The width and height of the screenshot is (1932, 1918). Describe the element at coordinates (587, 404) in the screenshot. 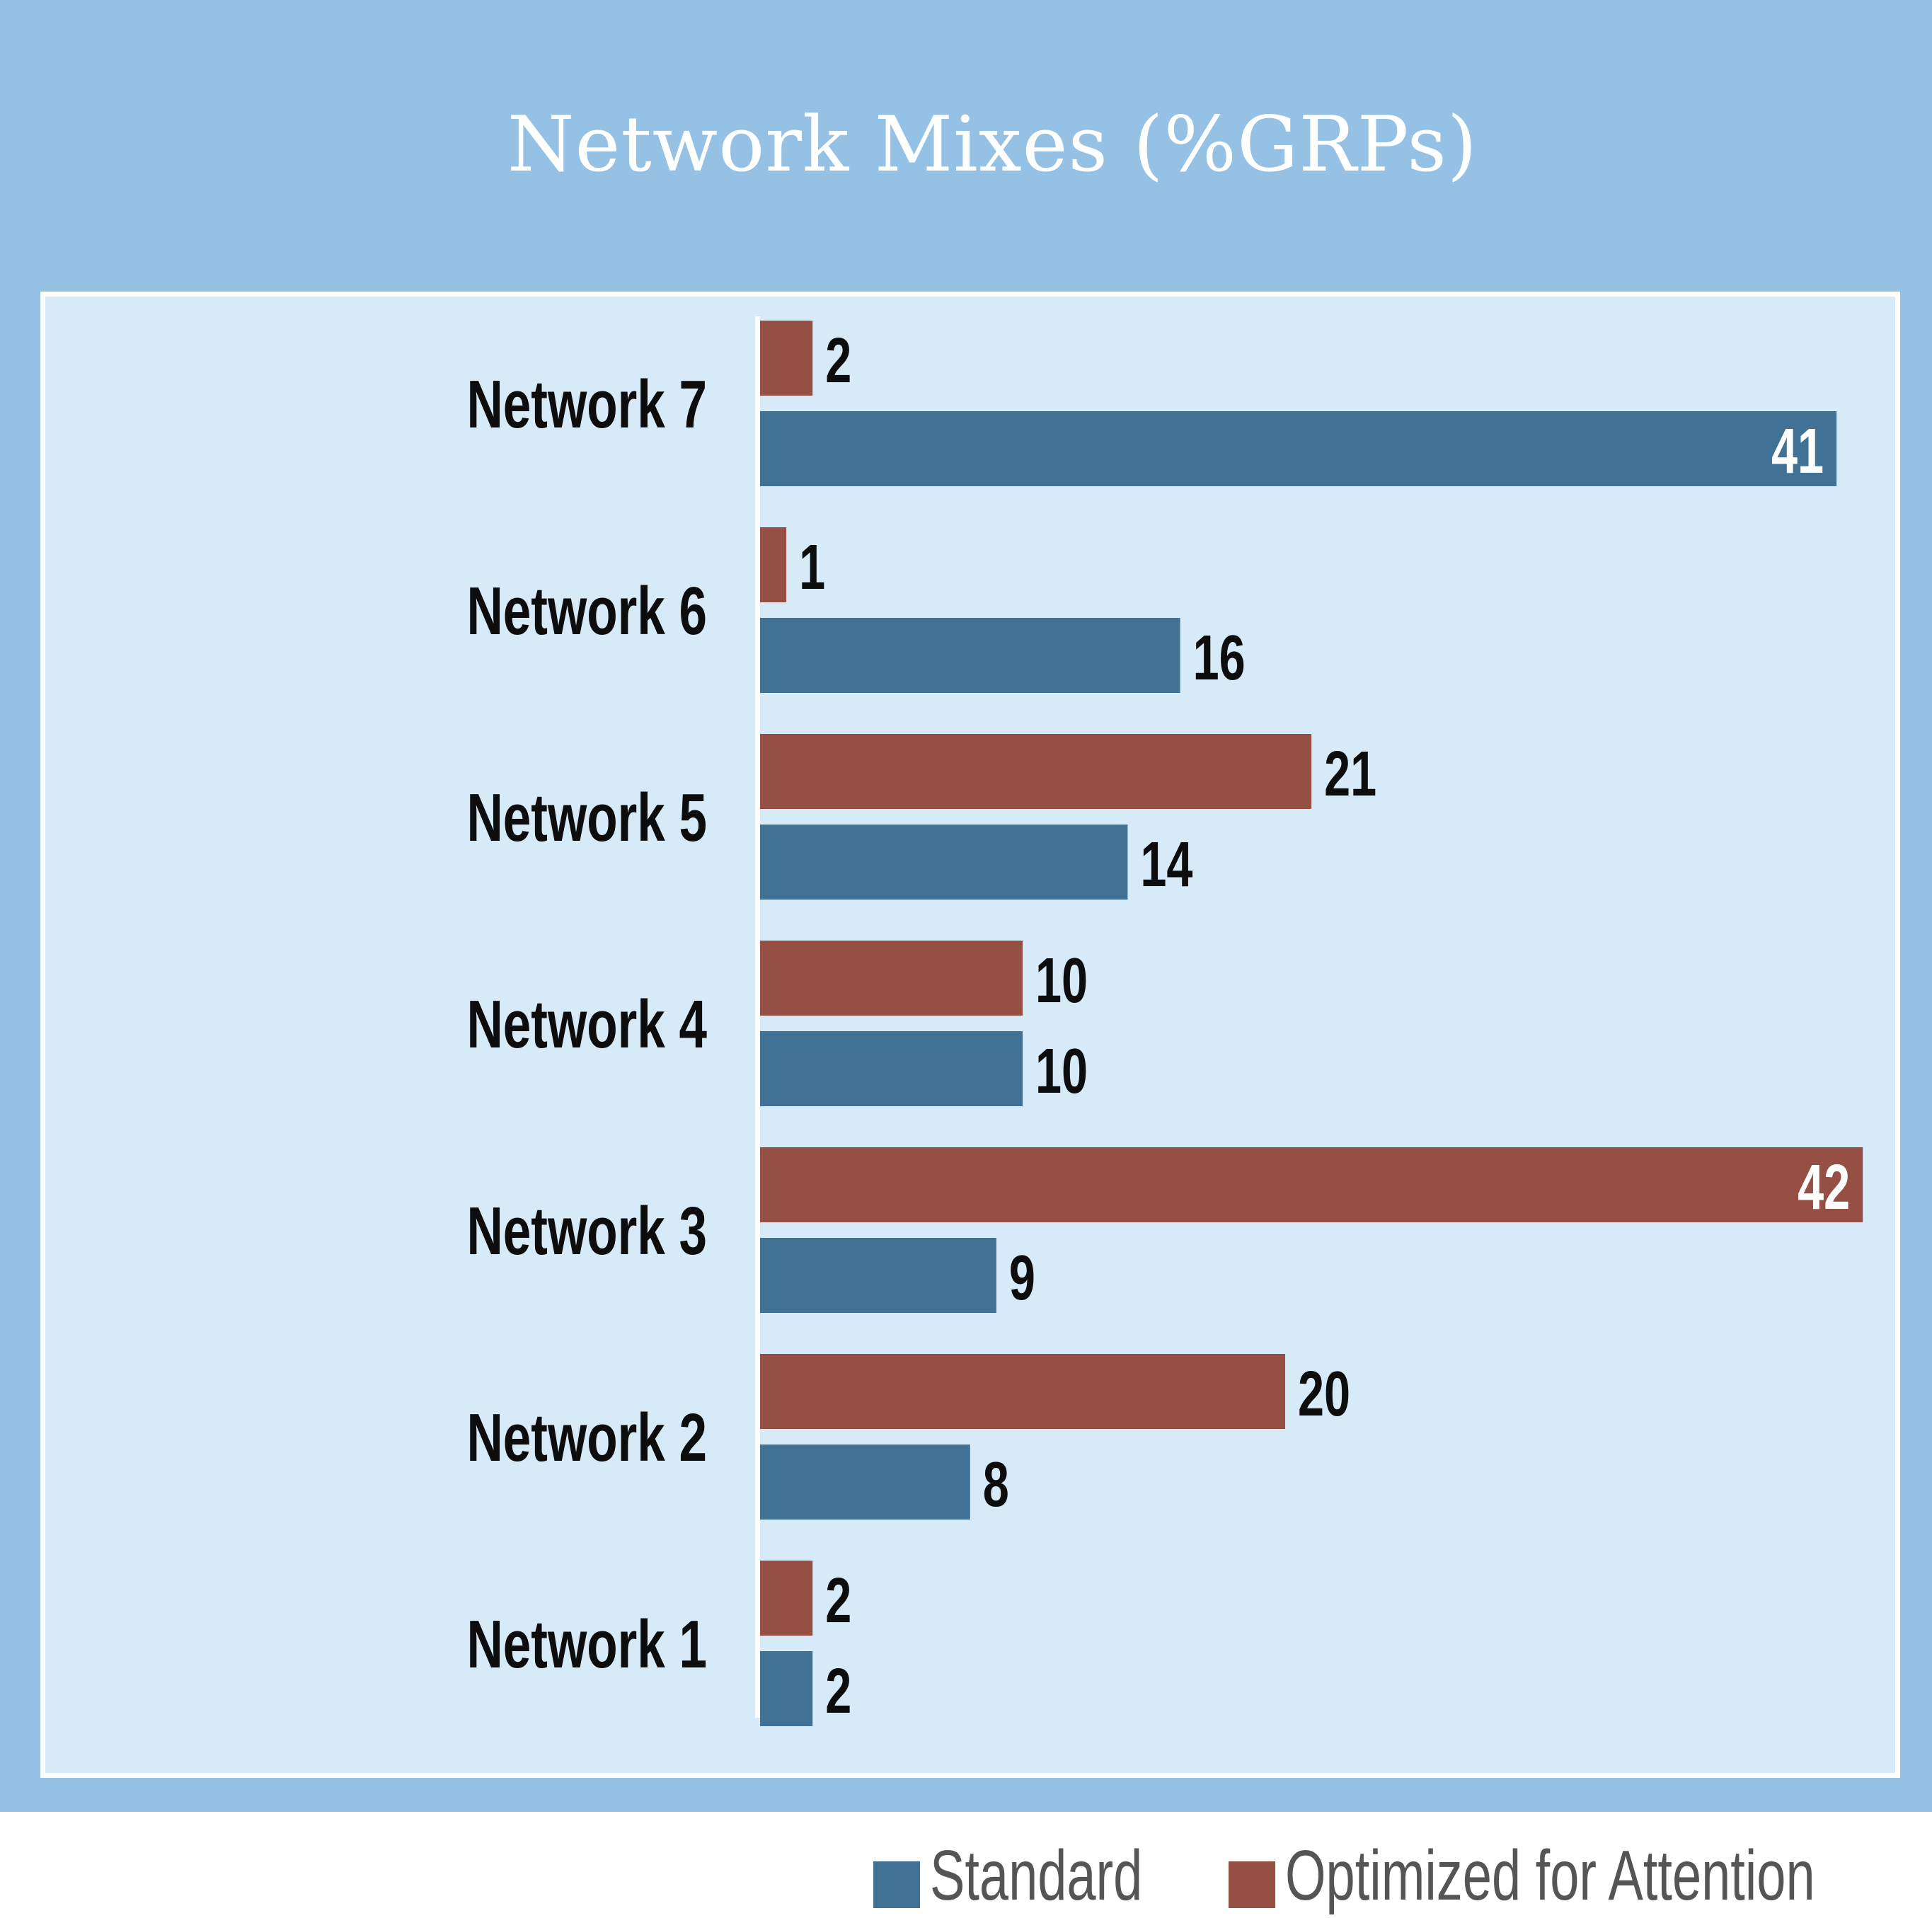

I see `category-label: Network 7` at that location.